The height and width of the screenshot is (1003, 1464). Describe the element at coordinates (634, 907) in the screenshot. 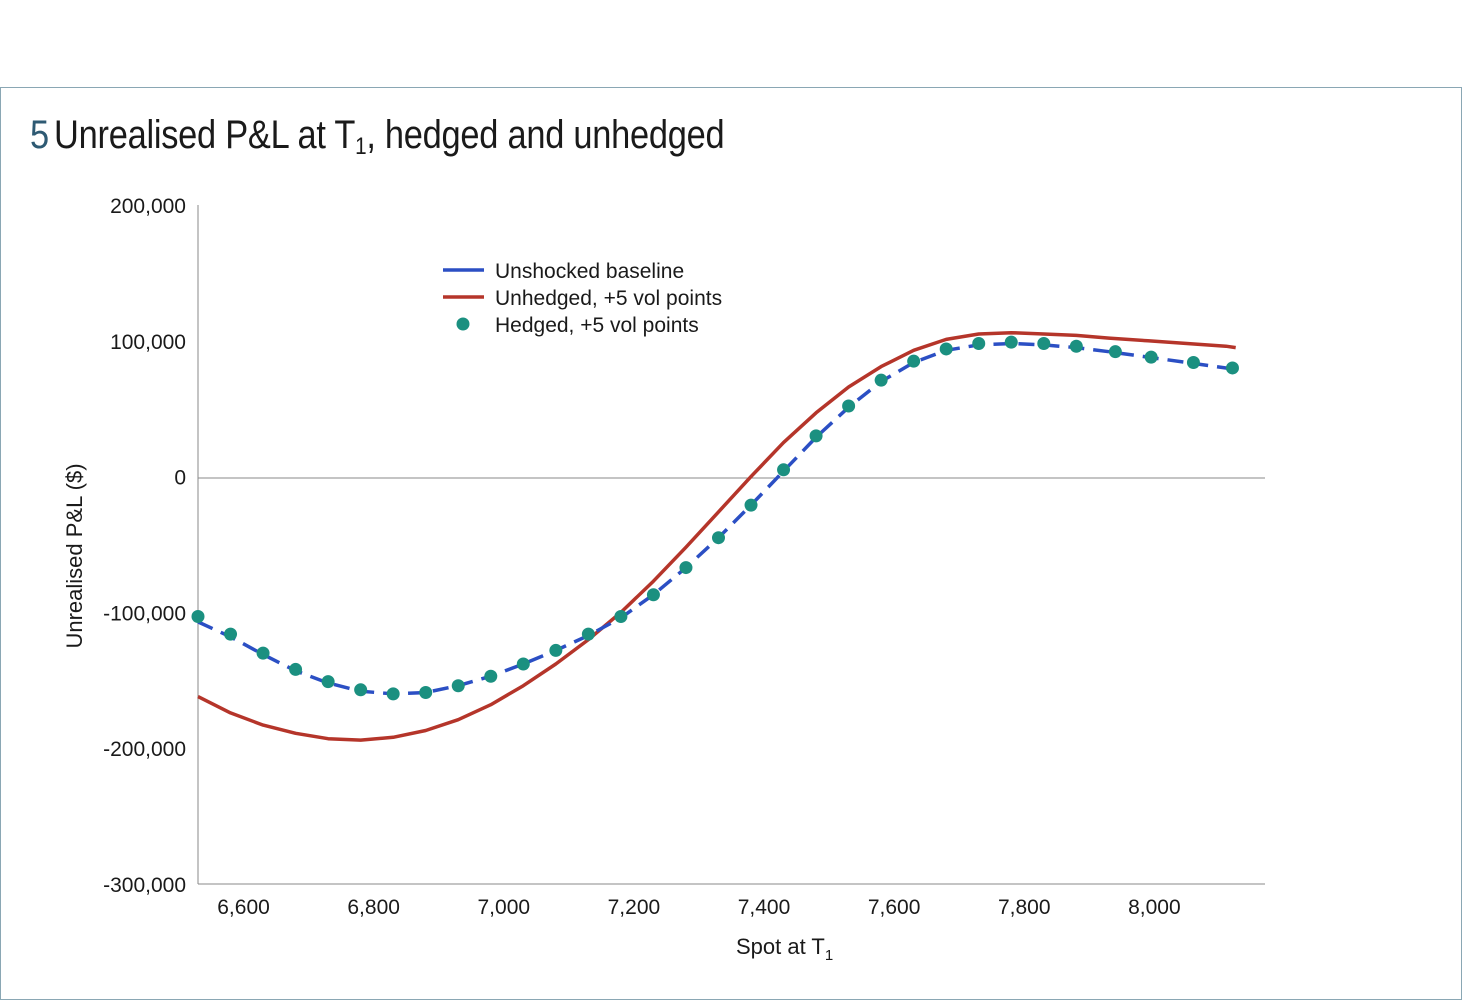

I see `x-tick-label: 7,200` at that location.